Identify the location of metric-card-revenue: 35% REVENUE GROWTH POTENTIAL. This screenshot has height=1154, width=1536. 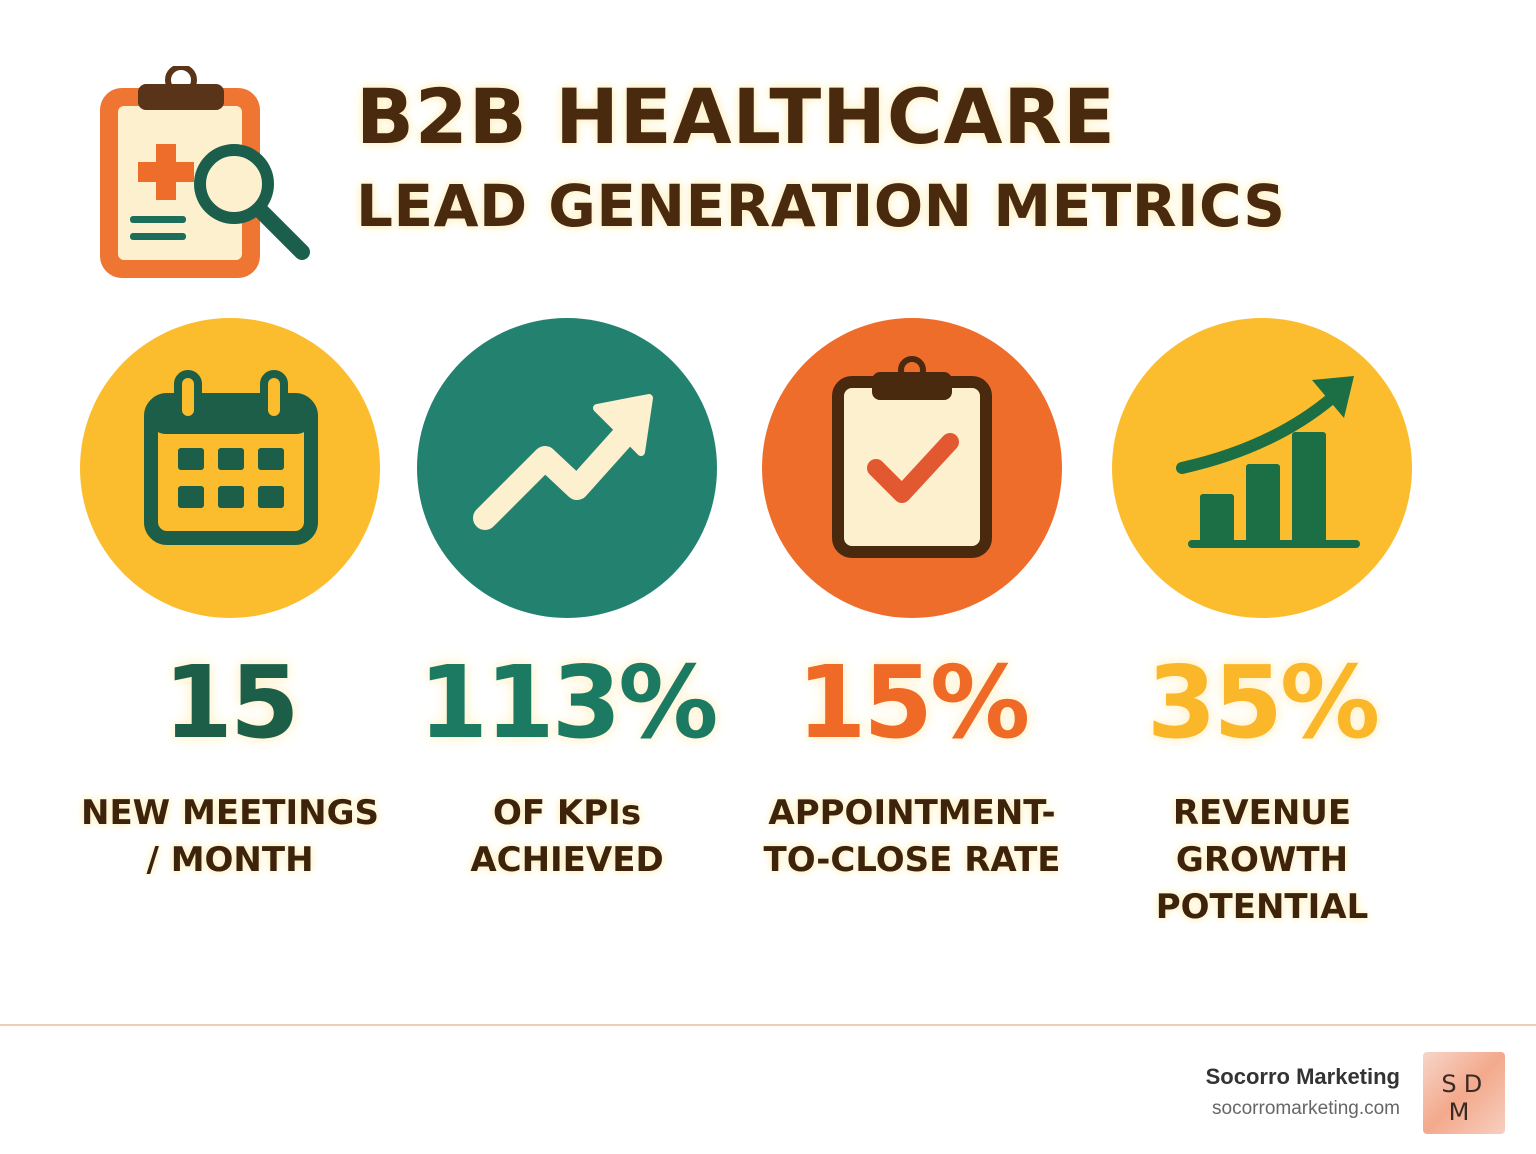
(1262, 624).